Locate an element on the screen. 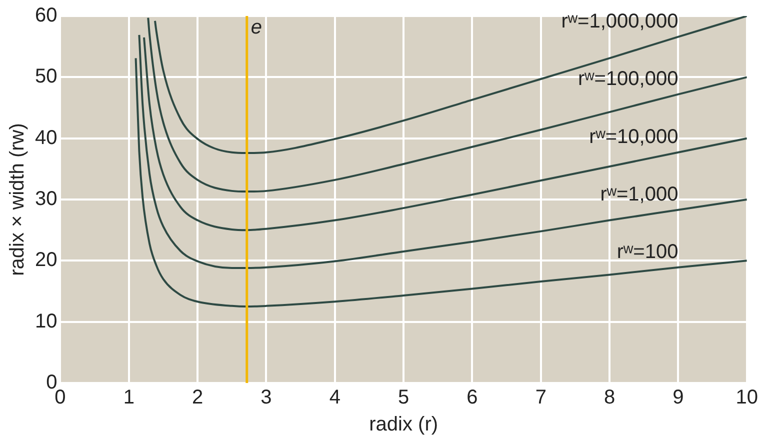 This screenshot has height=437, width=761. x-tick-label: 7 is located at coordinates (540, 397).